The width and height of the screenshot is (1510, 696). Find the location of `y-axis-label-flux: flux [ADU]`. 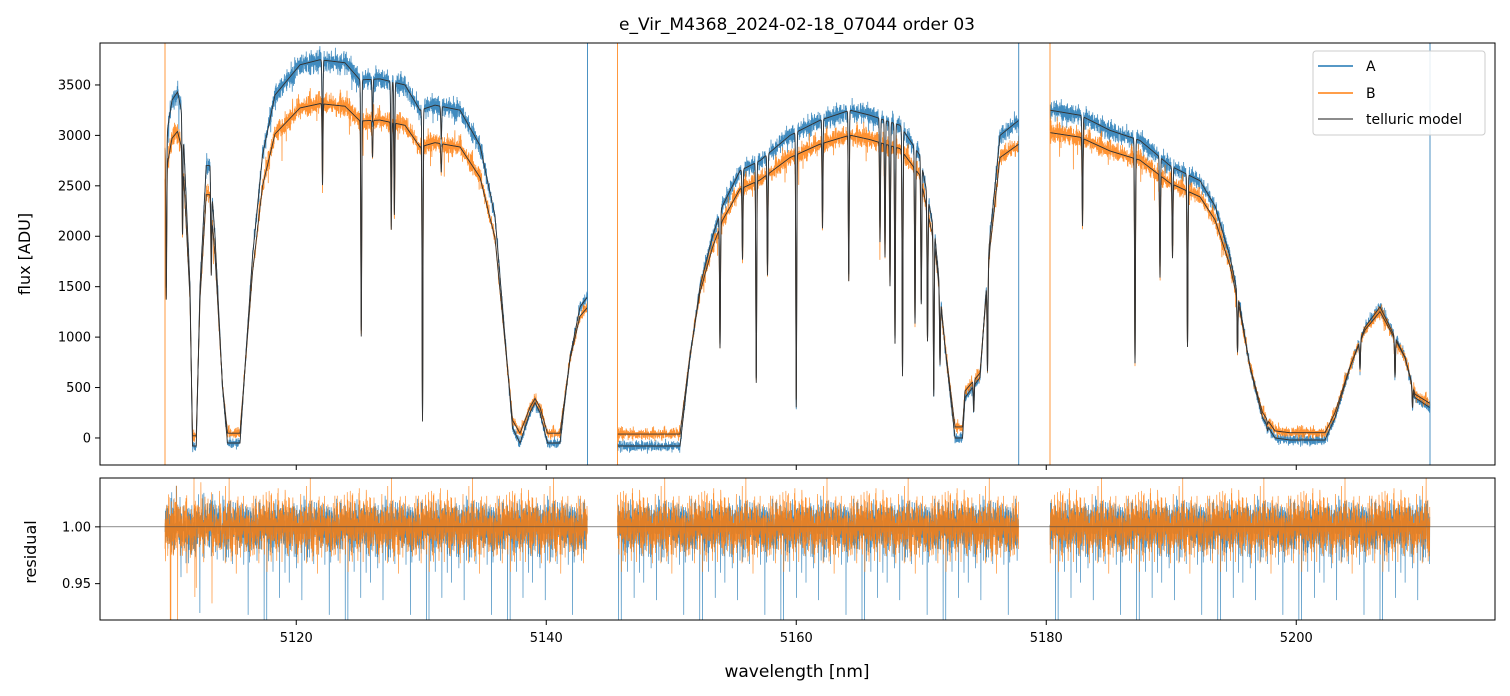

y-axis-label-flux: flux [ADU] is located at coordinates (24, 254).